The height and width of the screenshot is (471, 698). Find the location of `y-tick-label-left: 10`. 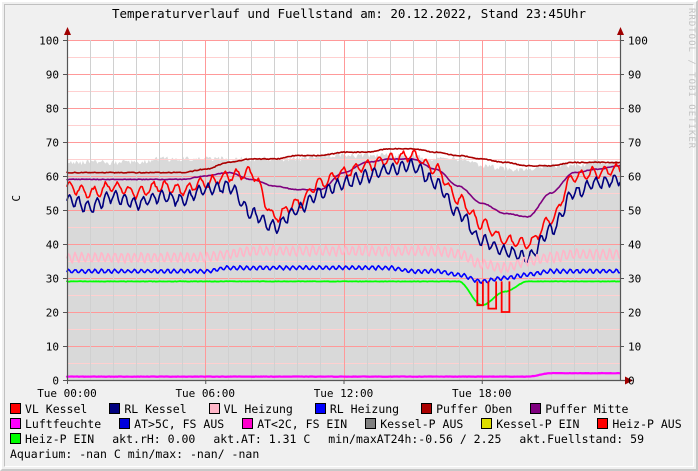

y-tick-label-left: 10 is located at coordinates (52, 347).